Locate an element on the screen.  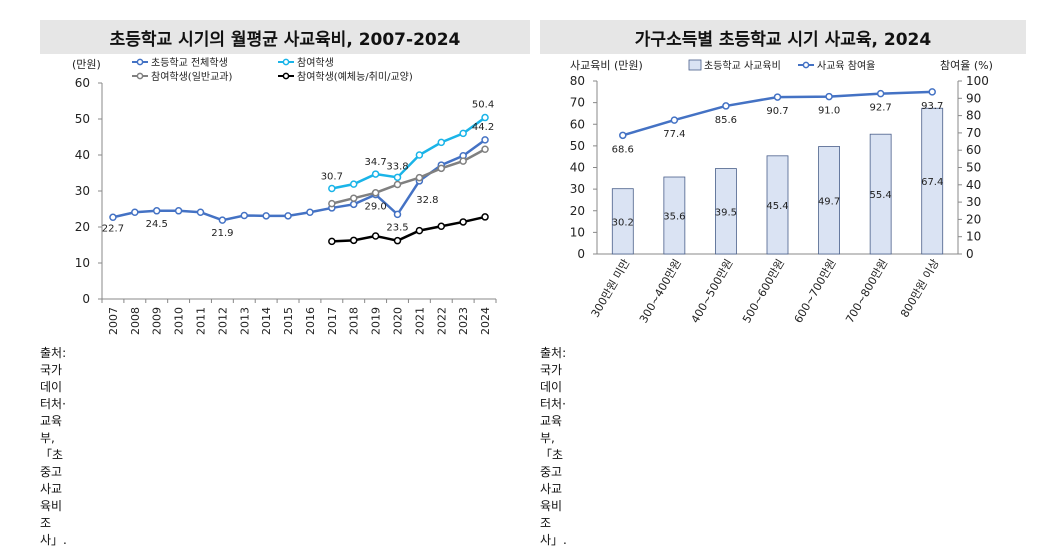
right-y2-tick-label: 10 is located at coordinates (973, 237).